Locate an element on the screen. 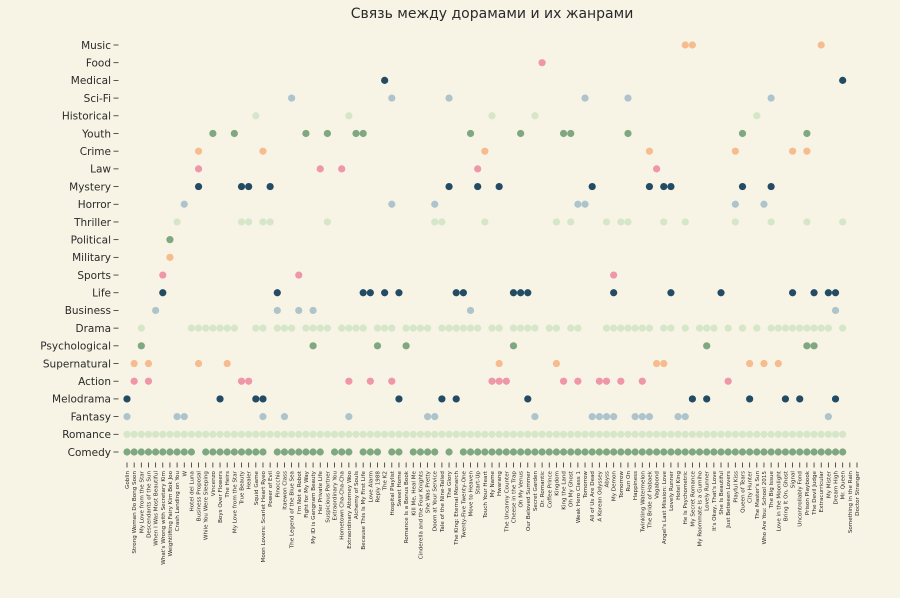 Image resolution: width=900 pixels, height=598 pixels. x-tick-label: Sweet Home is located at coordinates (400, 488).